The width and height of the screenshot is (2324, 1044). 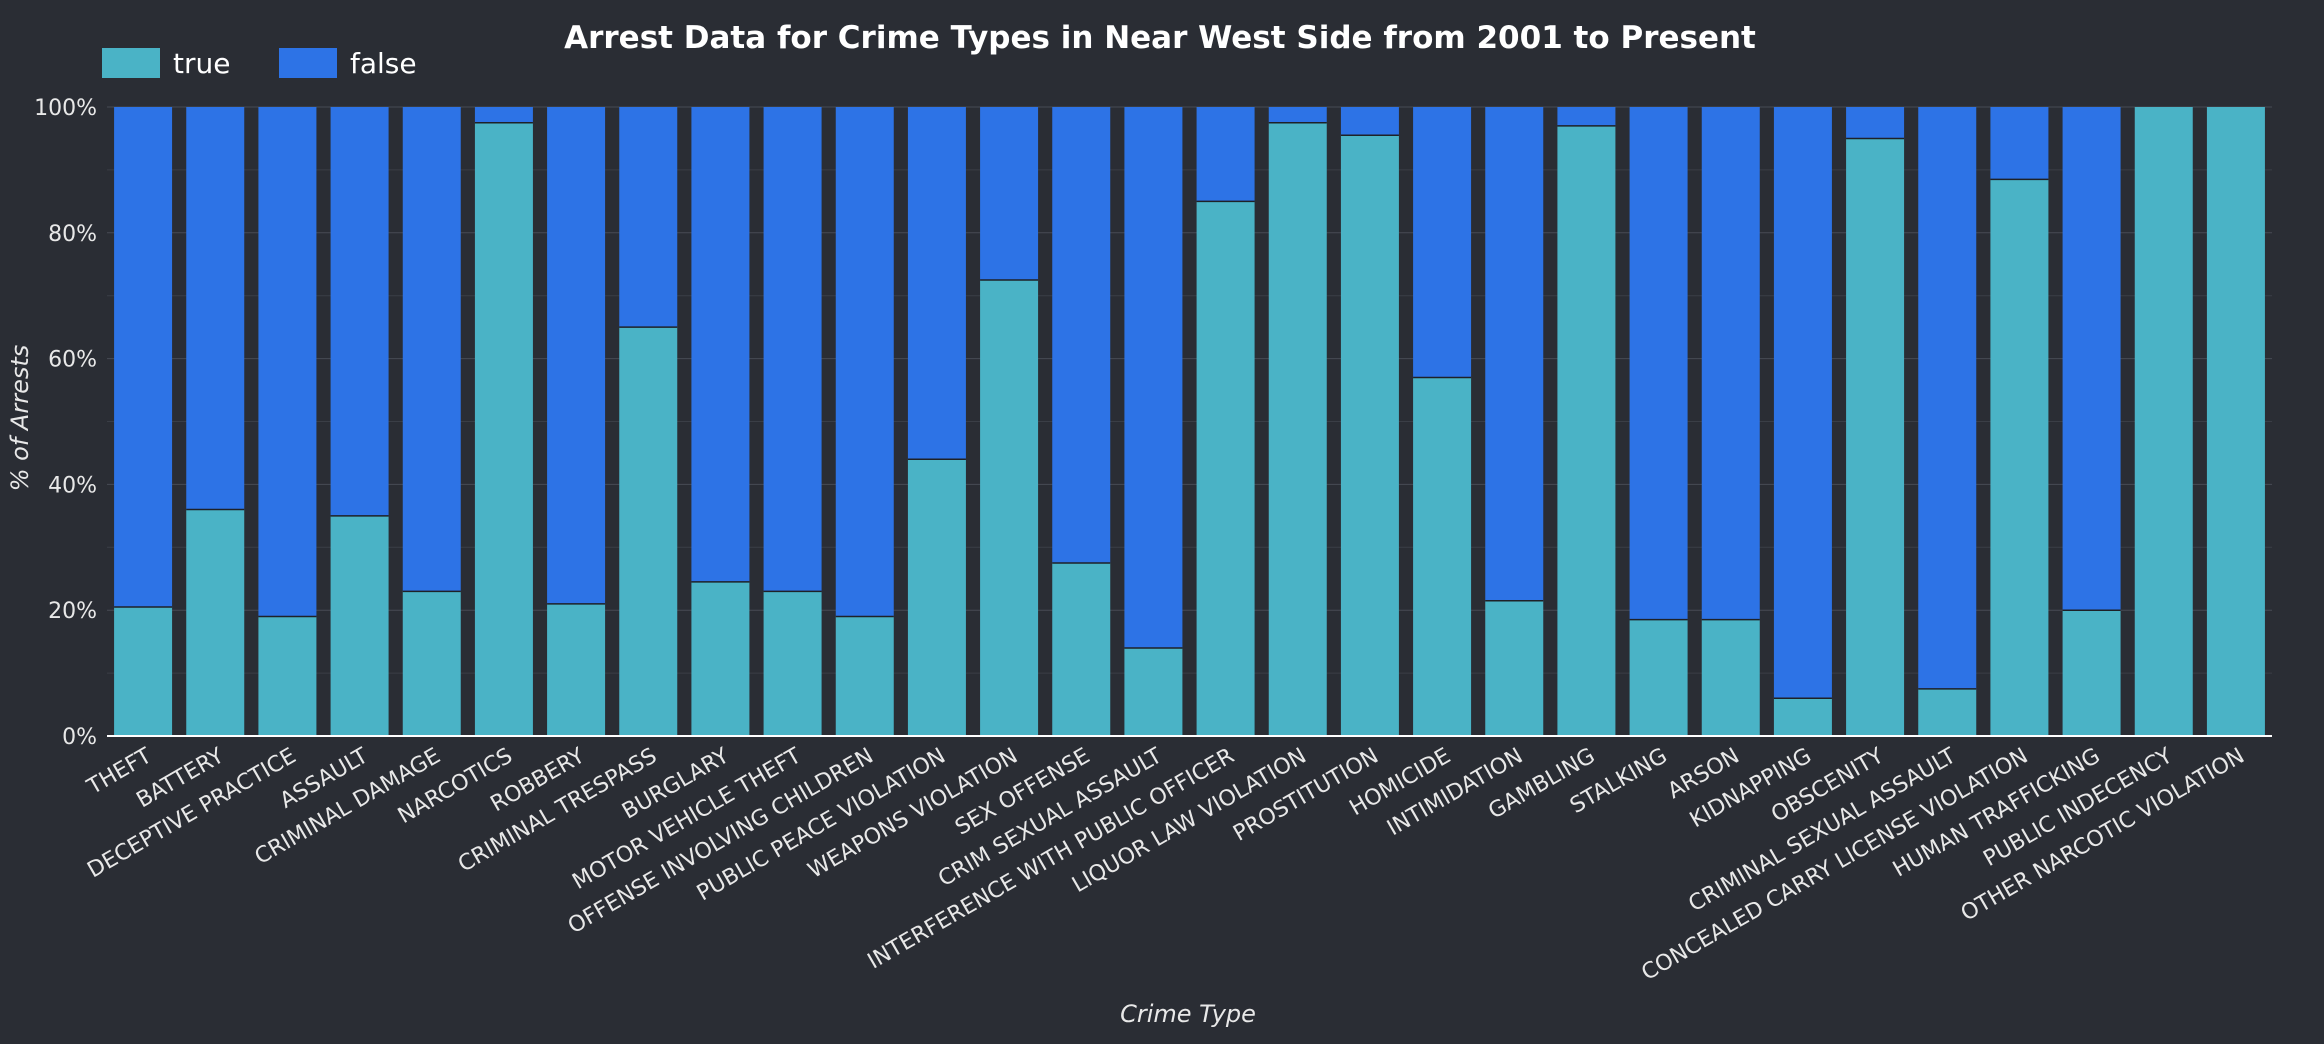 What do you see at coordinates (65, 108) in the screenshot?
I see `y-tick-label: 100%` at bounding box center [65, 108].